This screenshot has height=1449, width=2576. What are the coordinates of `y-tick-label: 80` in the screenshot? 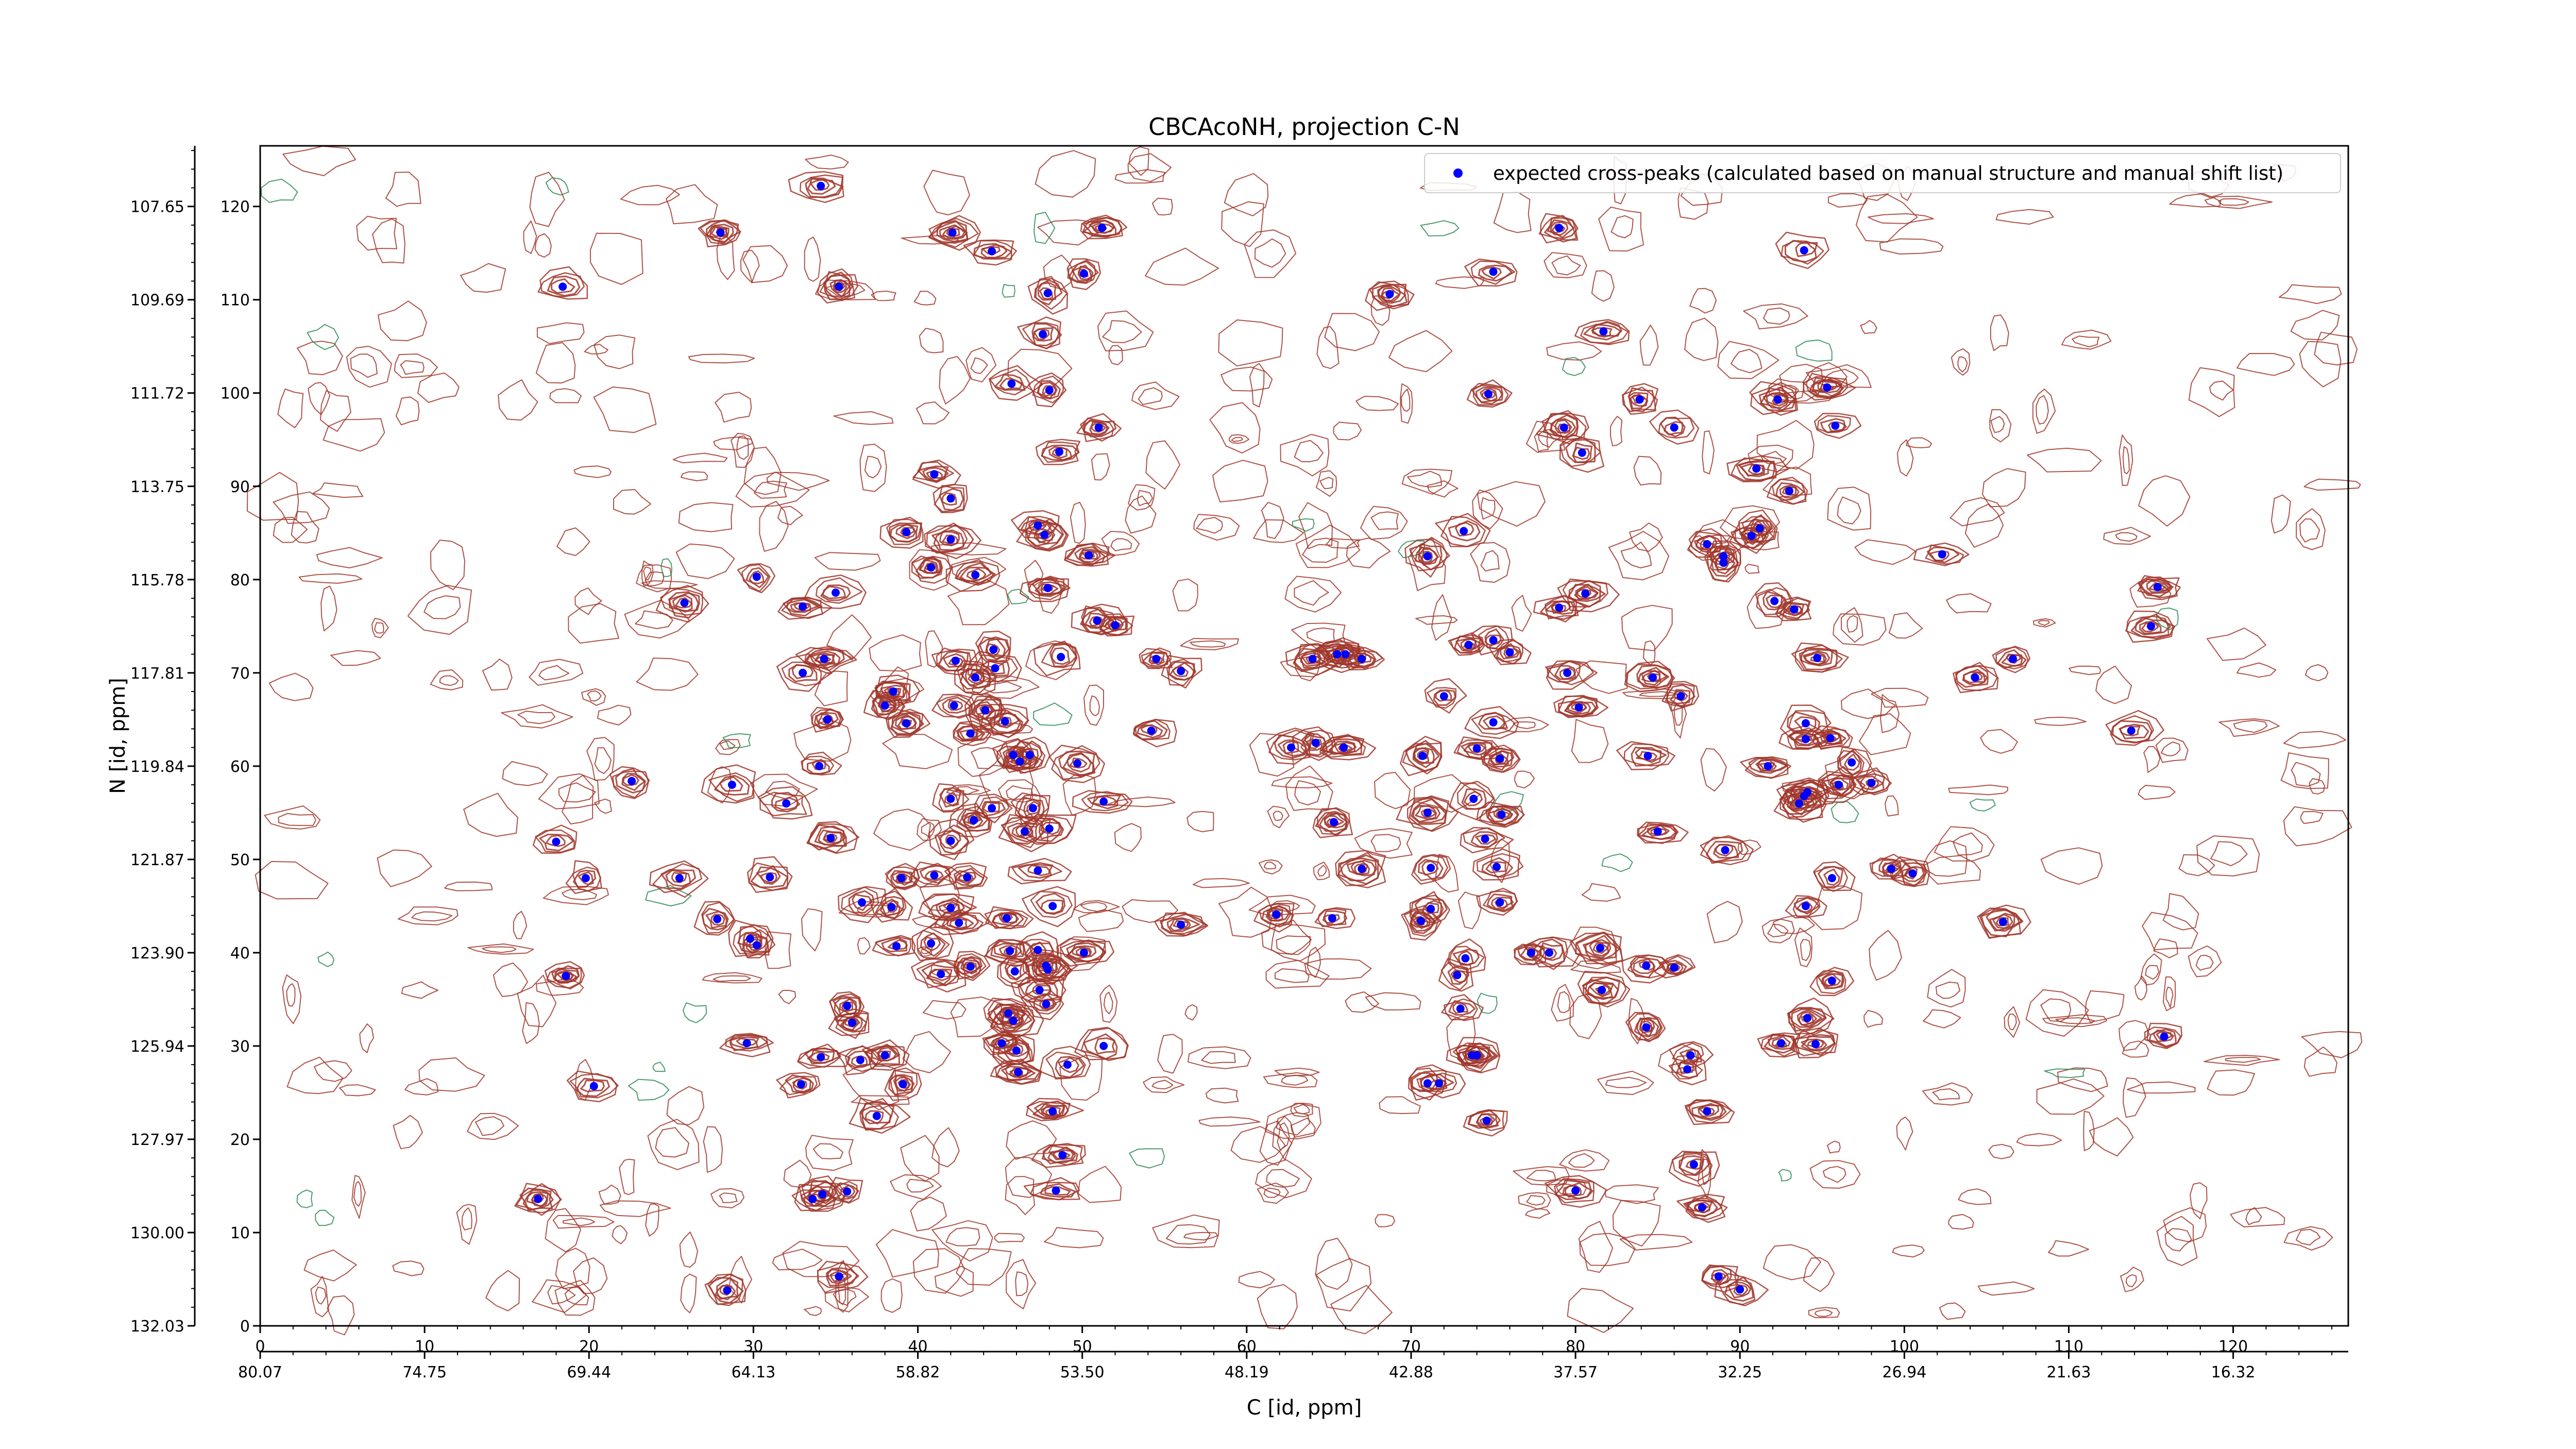 It's located at (240, 580).